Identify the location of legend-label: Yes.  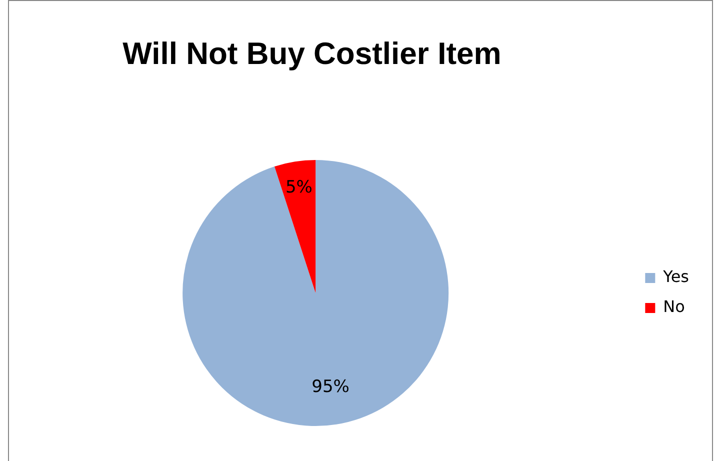
(675, 276).